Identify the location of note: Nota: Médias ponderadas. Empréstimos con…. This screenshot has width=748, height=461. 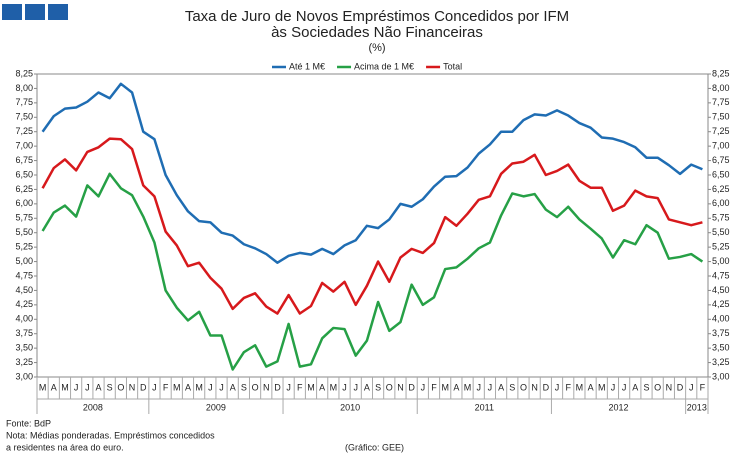
(110, 435).